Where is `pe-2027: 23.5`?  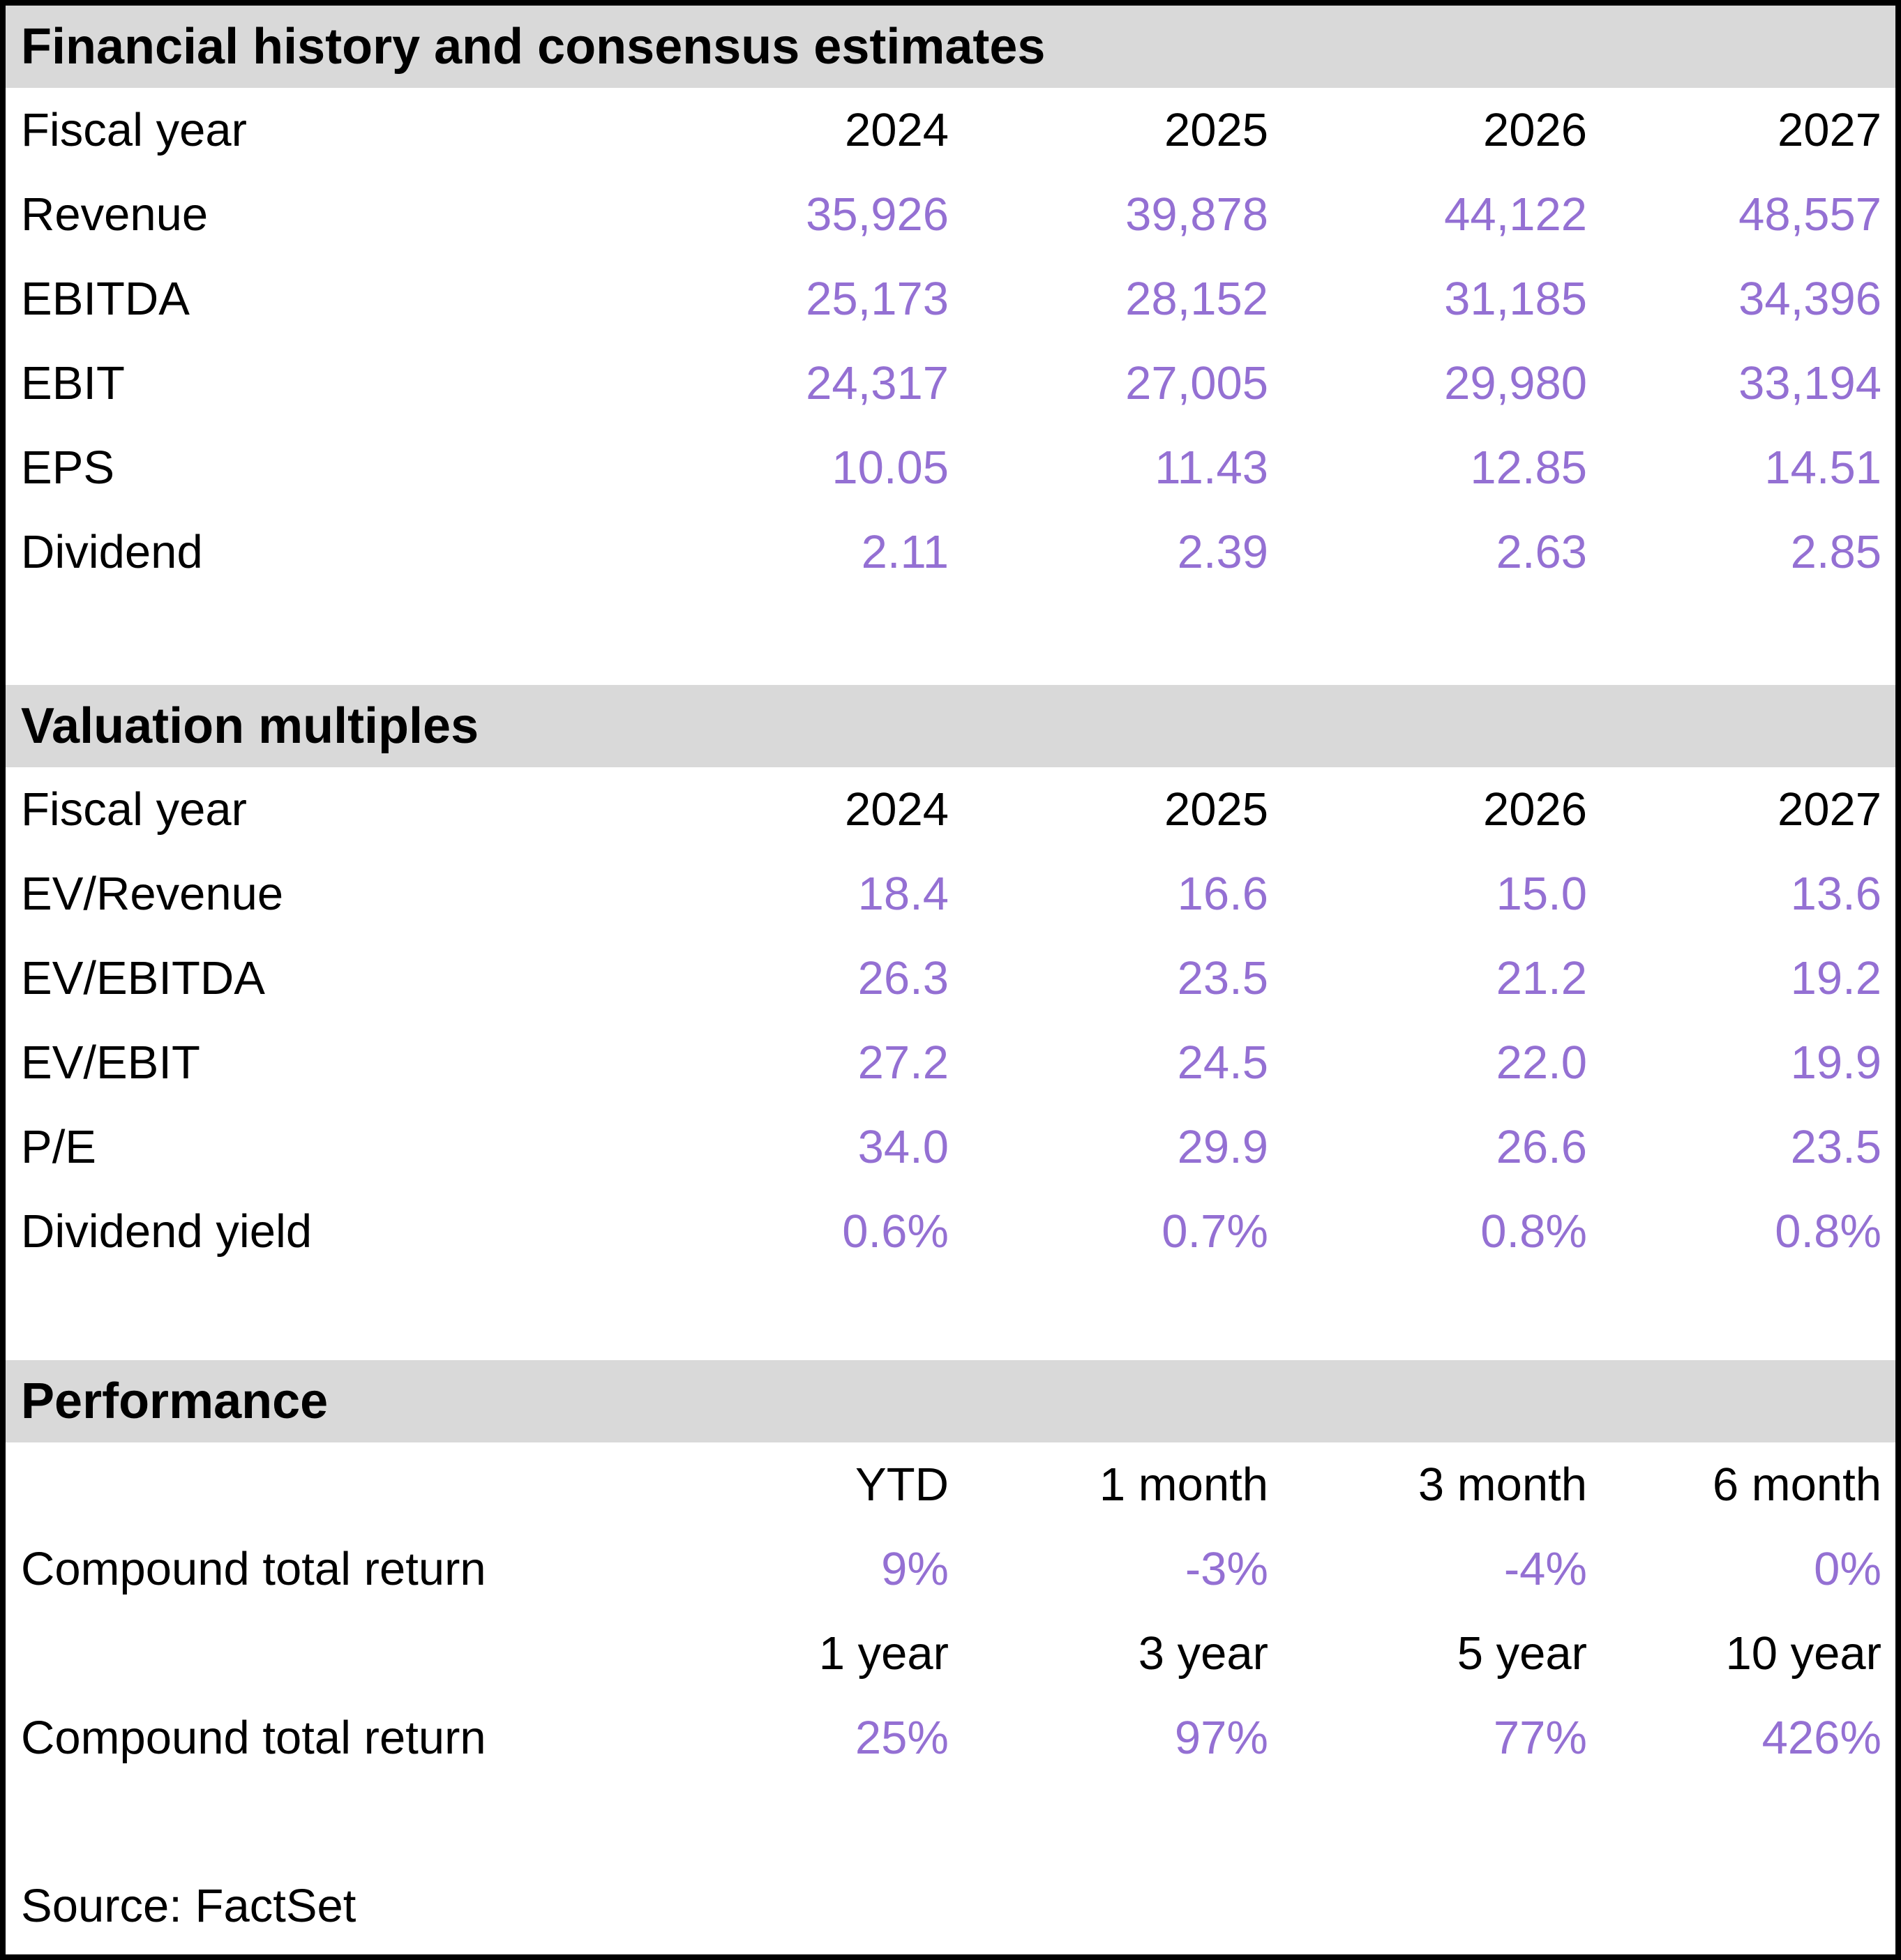
pe-2027: 23.5 is located at coordinates (1835, 1147).